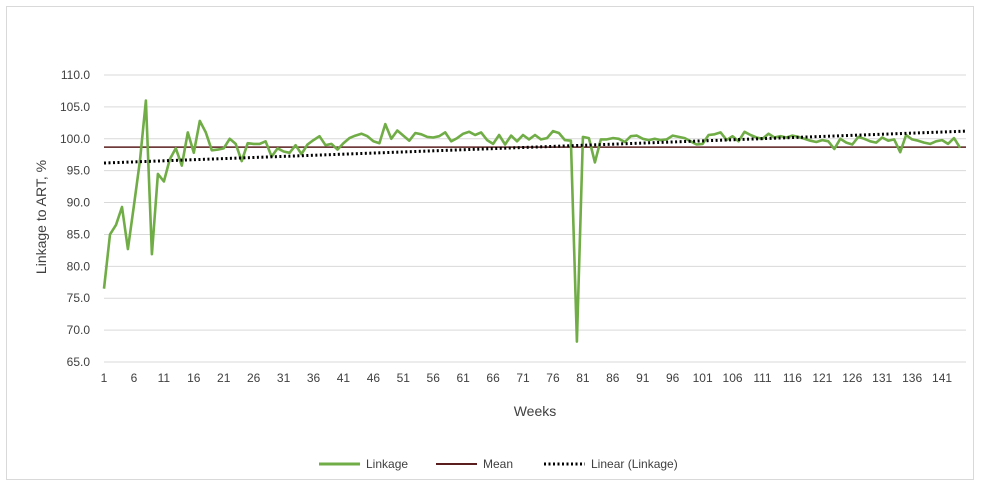 The width and height of the screenshot is (982, 487). What do you see at coordinates (224, 378) in the screenshot?
I see `x-tick-label: 21` at bounding box center [224, 378].